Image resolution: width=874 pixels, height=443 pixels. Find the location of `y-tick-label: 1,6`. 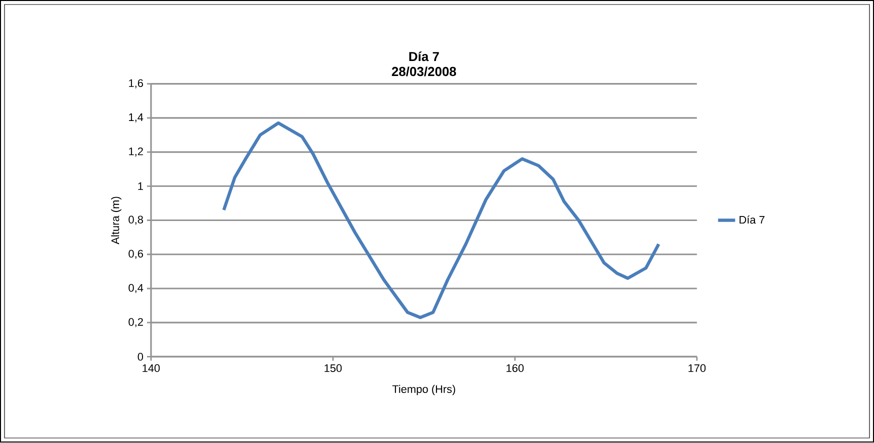

y-tick-label: 1,6 is located at coordinates (136, 84).